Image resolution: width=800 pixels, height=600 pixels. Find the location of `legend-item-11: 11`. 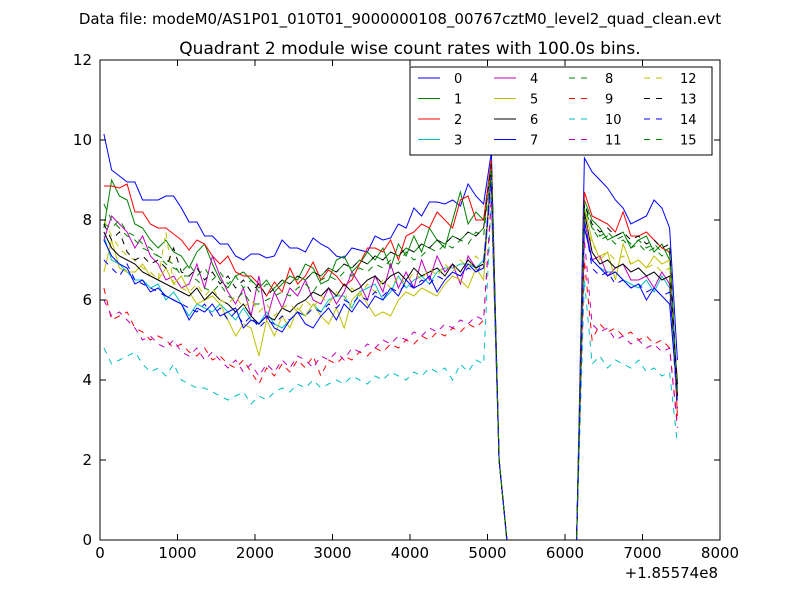

legend-item-11: 11 is located at coordinates (595, 141).